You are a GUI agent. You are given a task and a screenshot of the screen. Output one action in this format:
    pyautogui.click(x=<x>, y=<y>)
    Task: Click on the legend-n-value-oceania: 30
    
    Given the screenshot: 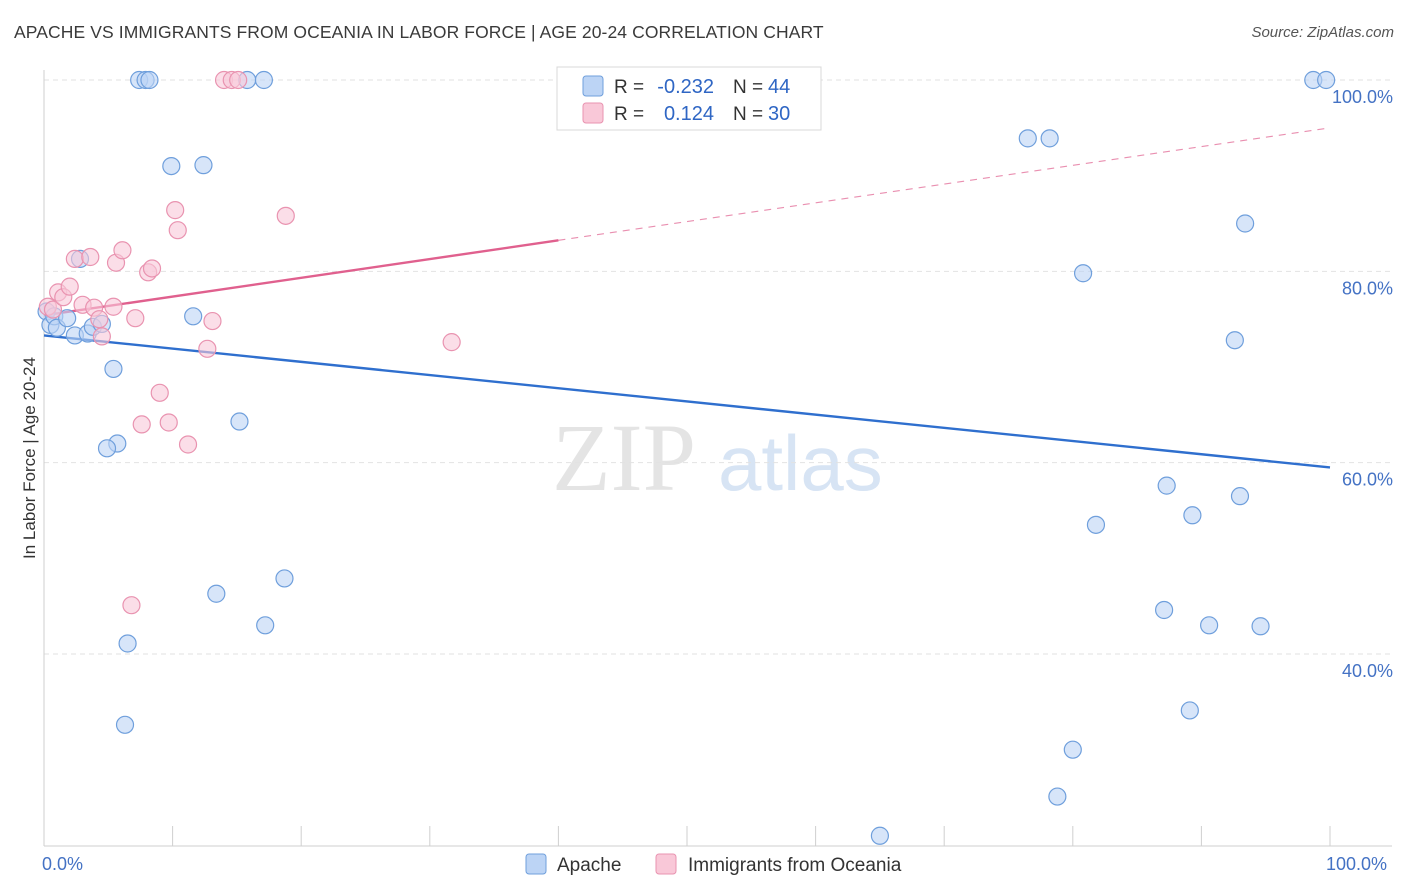 What is the action you would take?
    pyautogui.click(x=779, y=114)
    